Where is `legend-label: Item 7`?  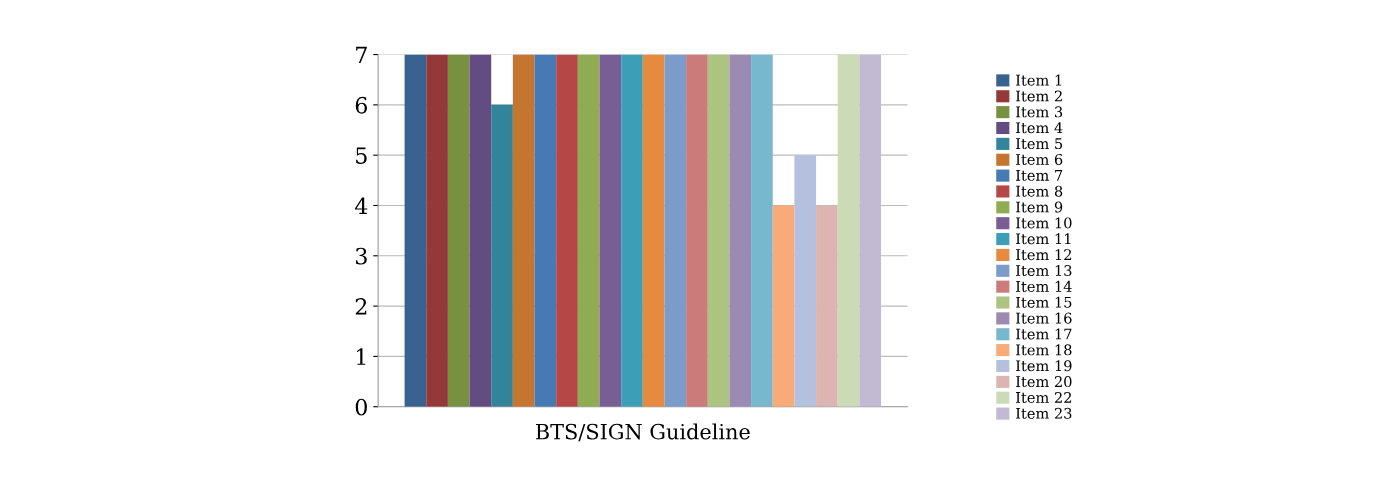
legend-label: Item 7 is located at coordinates (1039, 175).